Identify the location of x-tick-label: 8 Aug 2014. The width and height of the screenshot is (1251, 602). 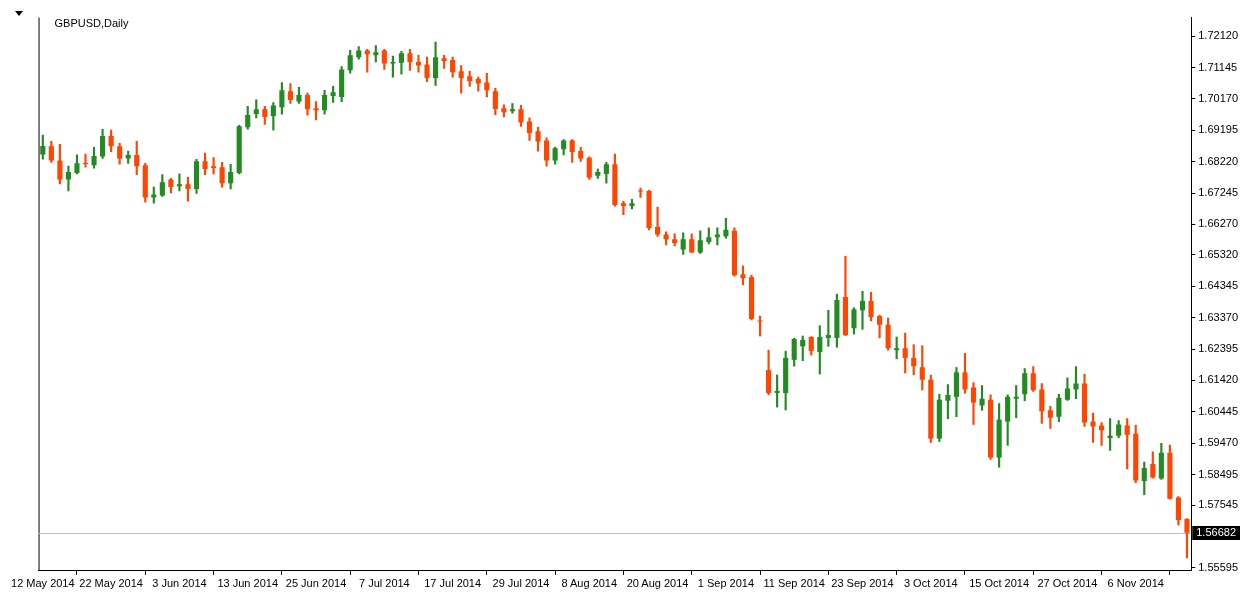
(589, 583).